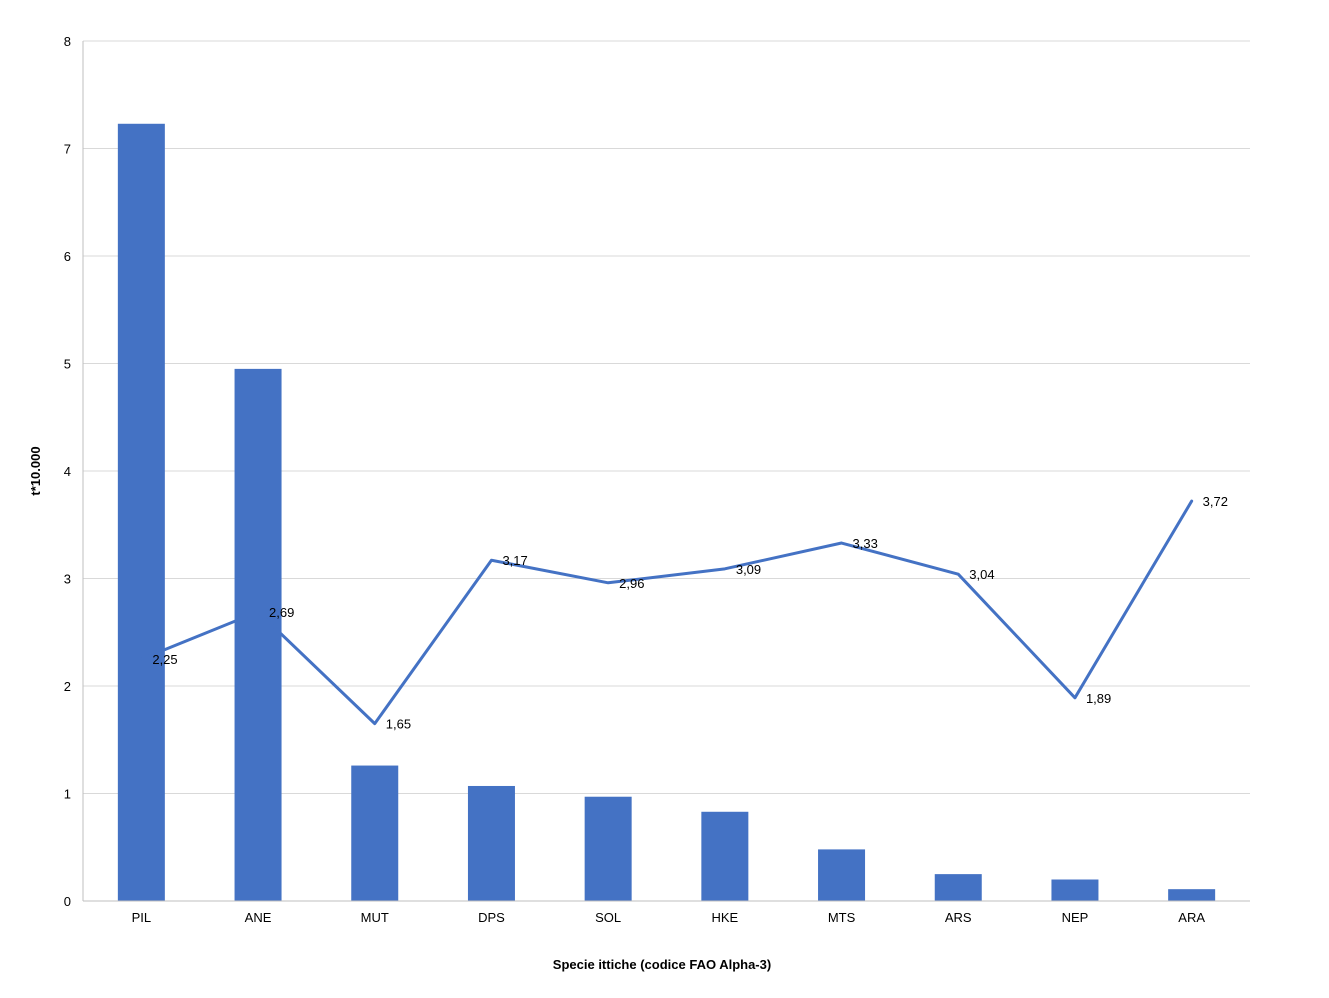  Describe the element at coordinates (608, 848) in the screenshot. I see `bar-sol` at that location.